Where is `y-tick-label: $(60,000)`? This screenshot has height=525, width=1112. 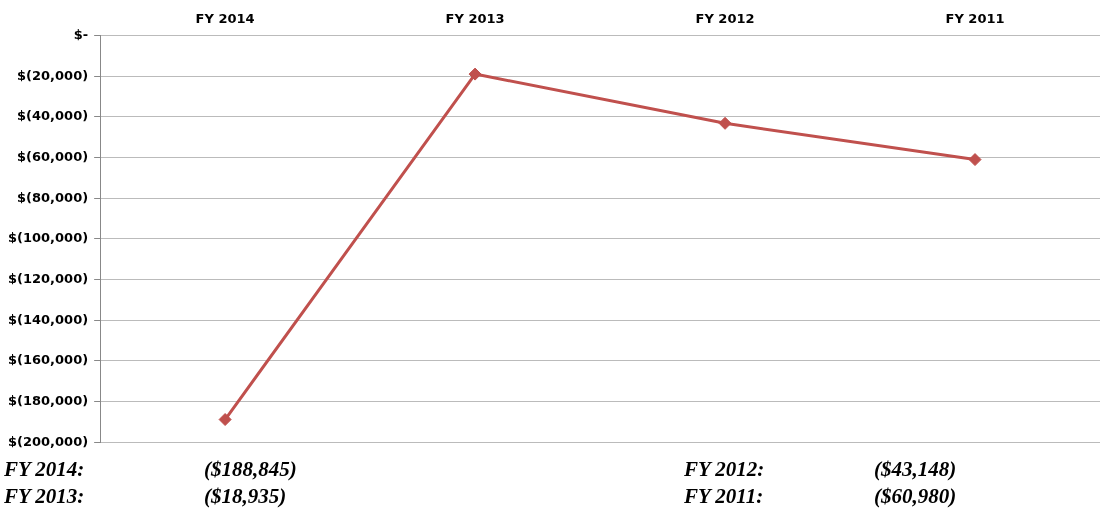
y-tick-label: $(60,000) is located at coordinates (53, 156).